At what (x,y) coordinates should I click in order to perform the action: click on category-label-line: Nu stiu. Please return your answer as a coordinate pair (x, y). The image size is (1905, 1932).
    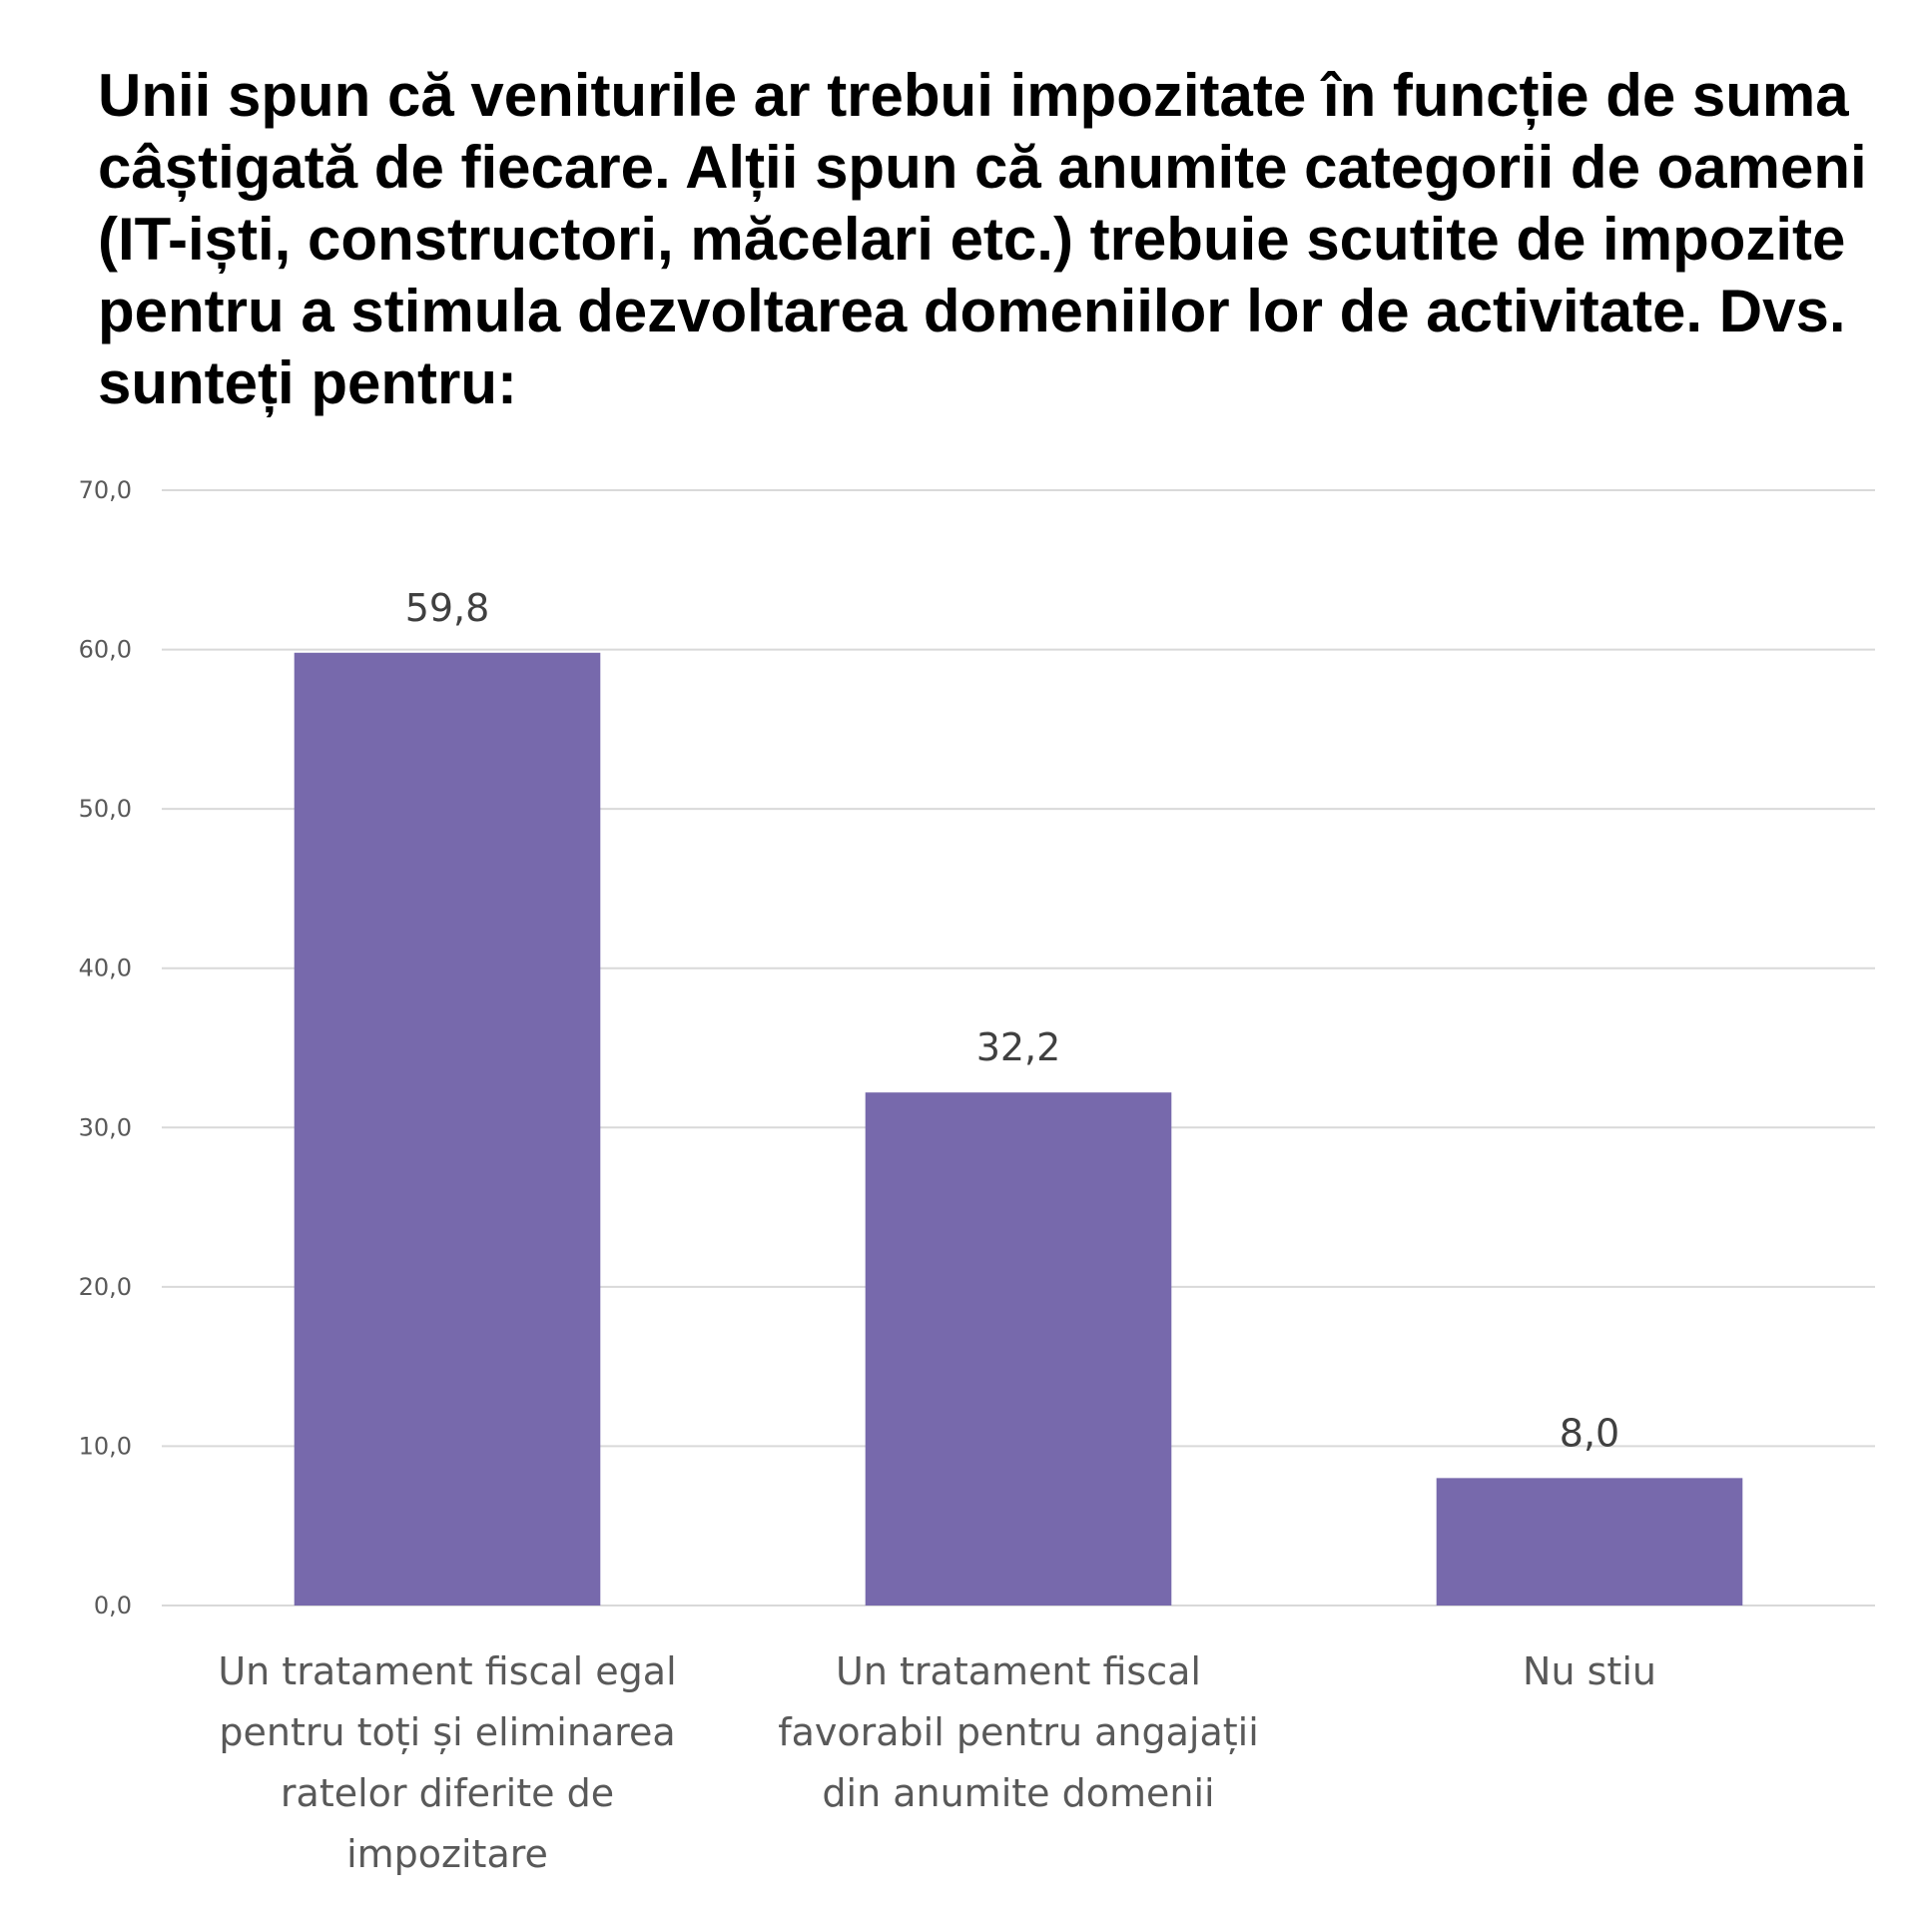
    Looking at the image, I should click on (1589, 1671).